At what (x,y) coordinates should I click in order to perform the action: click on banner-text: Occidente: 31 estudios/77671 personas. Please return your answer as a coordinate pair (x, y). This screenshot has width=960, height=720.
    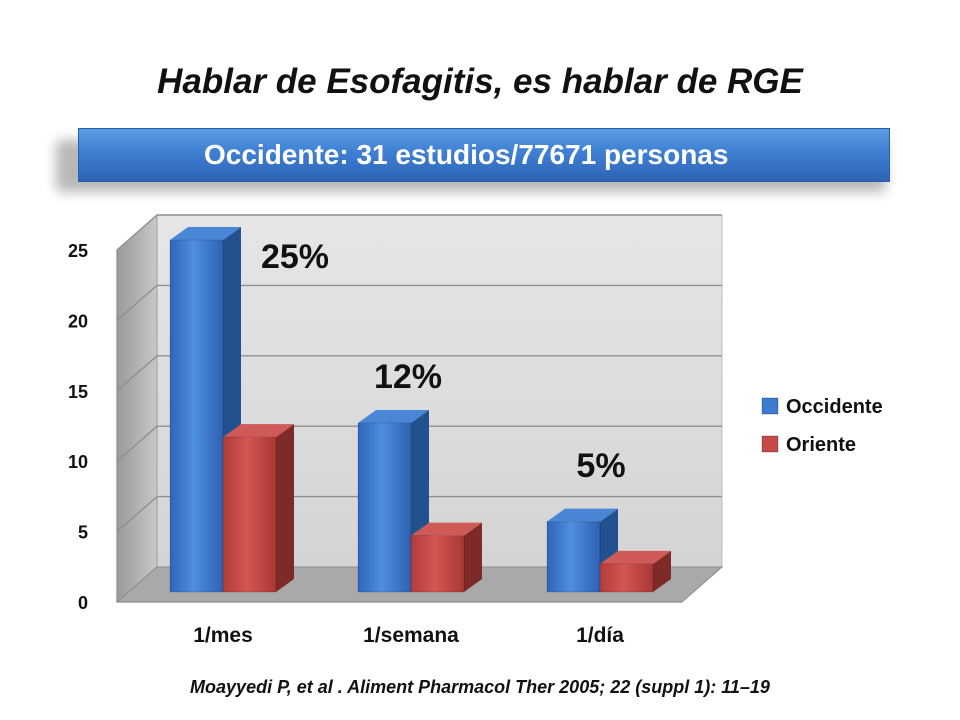
    Looking at the image, I should click on (466, 154).